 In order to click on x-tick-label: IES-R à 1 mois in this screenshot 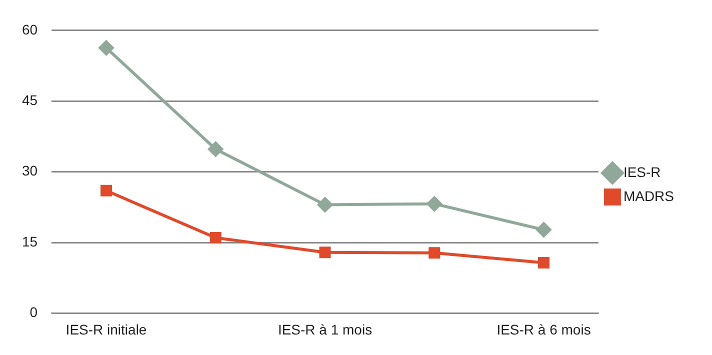, I will do `click(325, 329)`.